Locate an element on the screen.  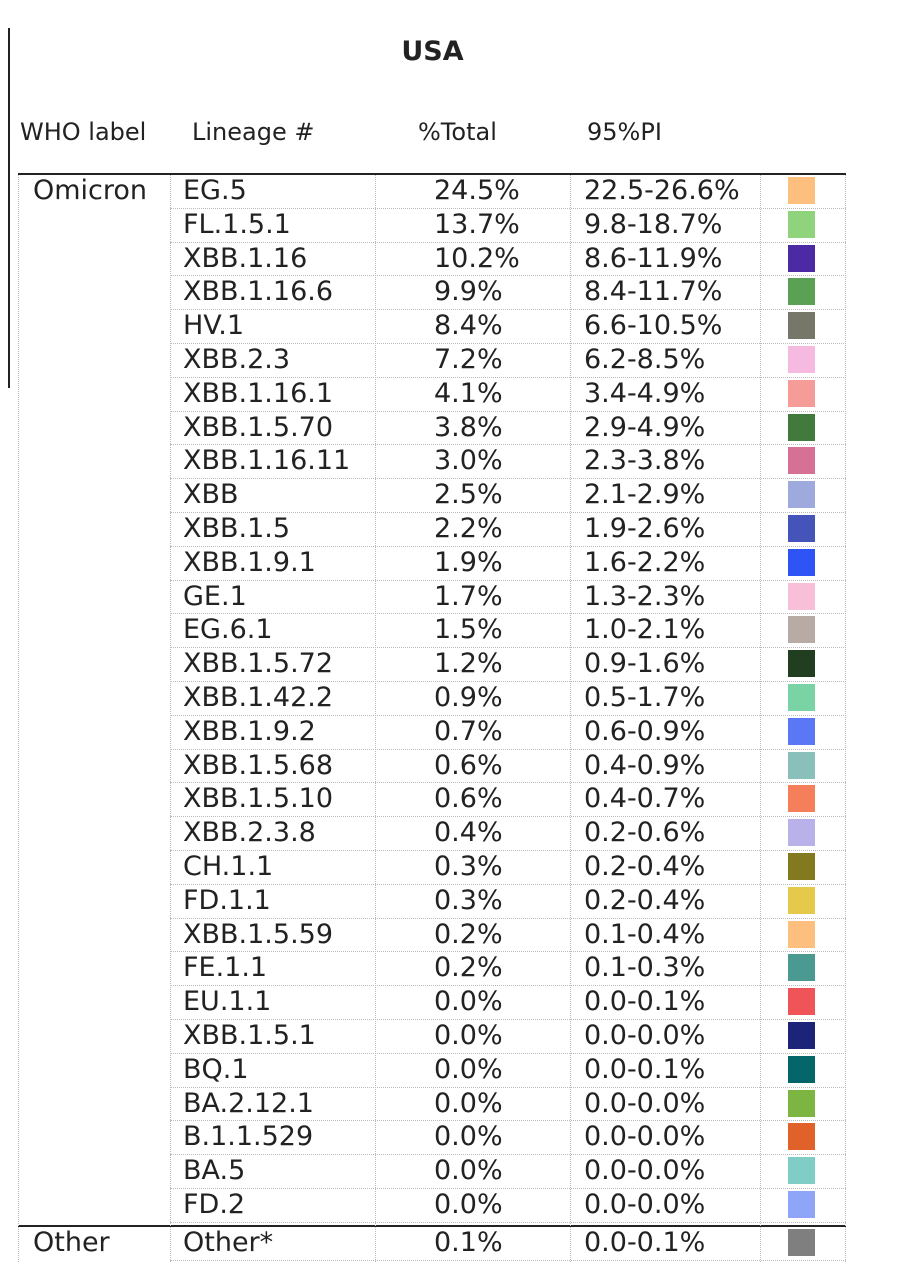
interval: 2.1-2.9% is located at coordinates (645, 495).